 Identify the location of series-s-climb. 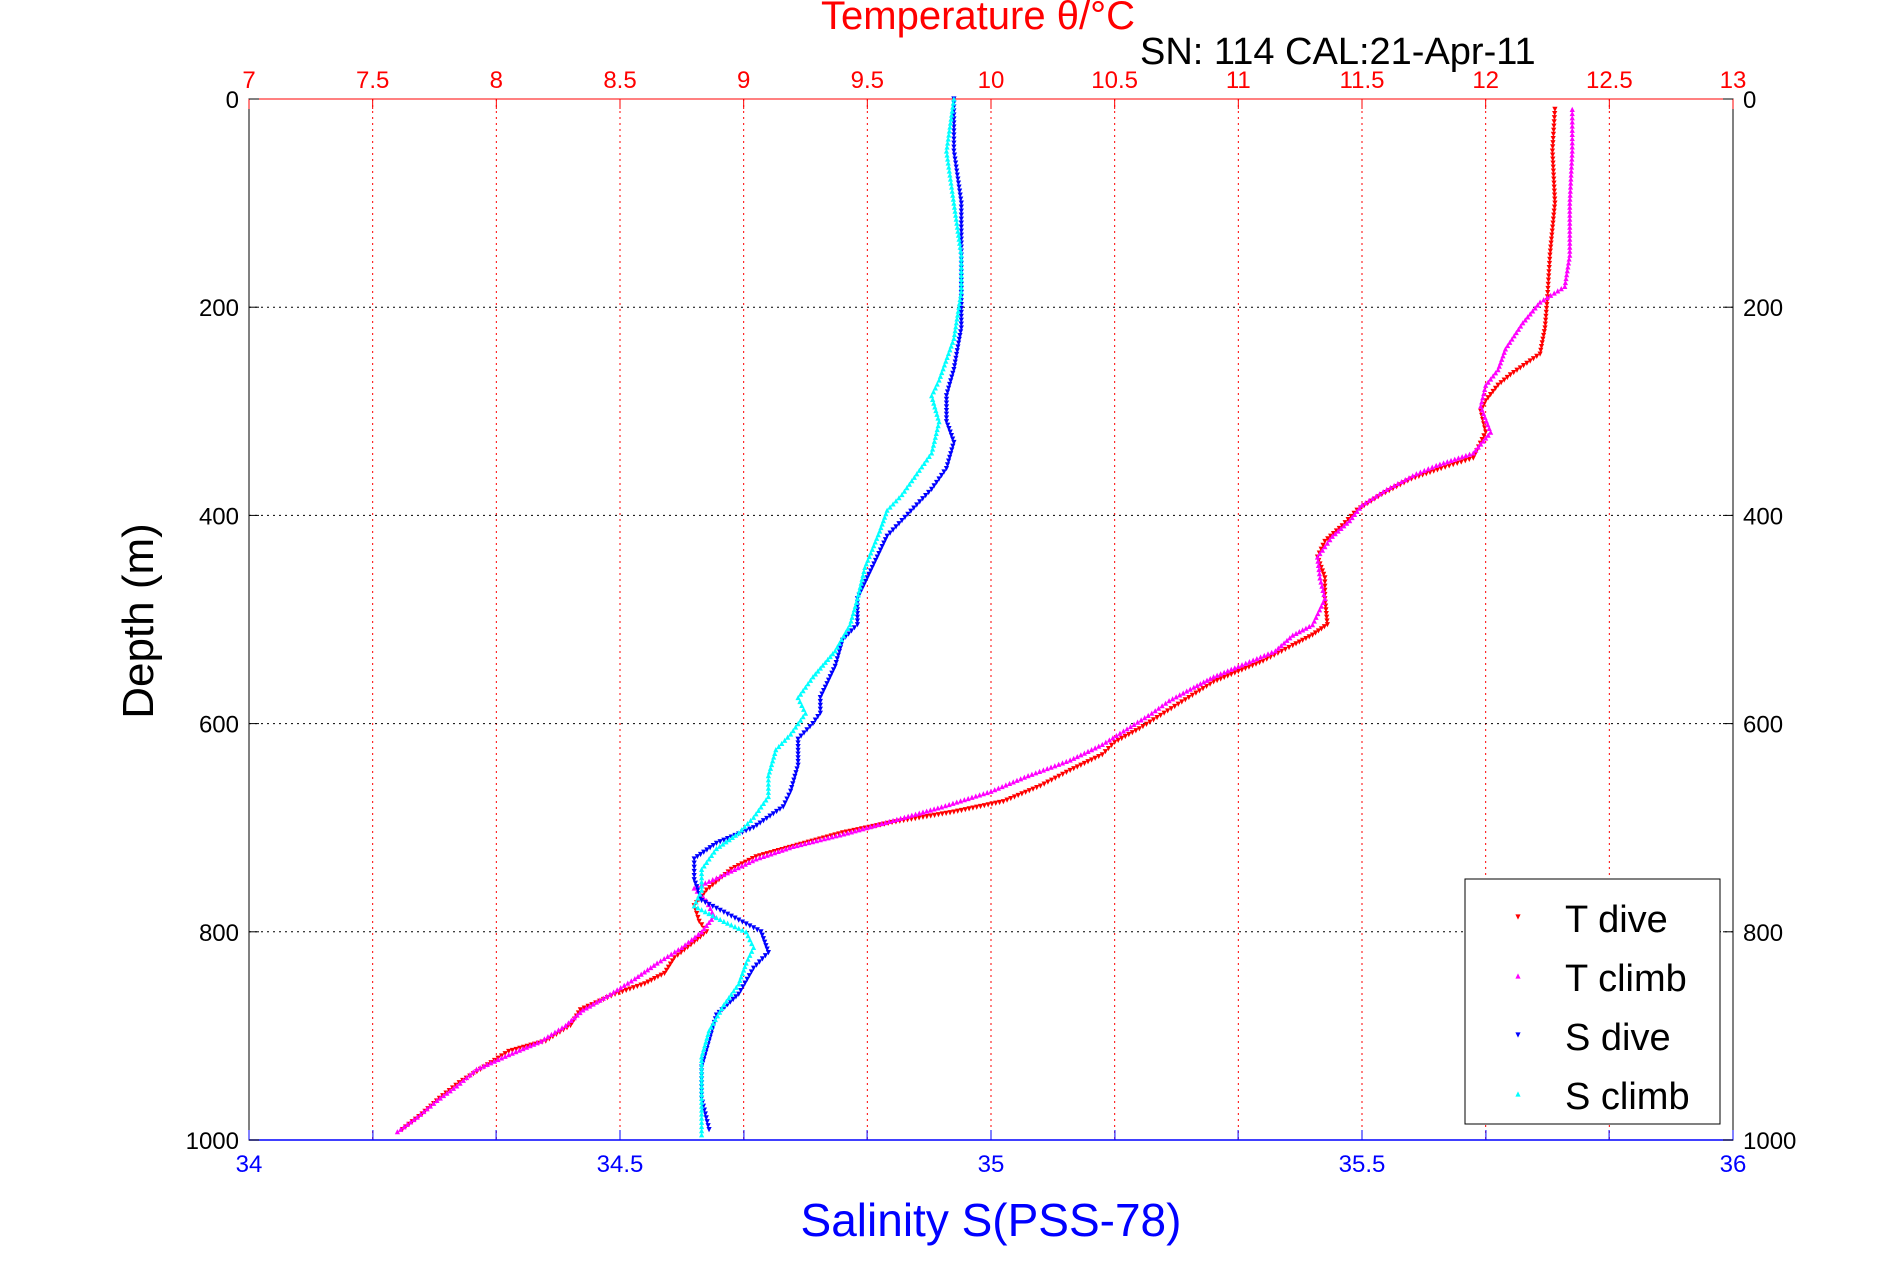
(827, 617).